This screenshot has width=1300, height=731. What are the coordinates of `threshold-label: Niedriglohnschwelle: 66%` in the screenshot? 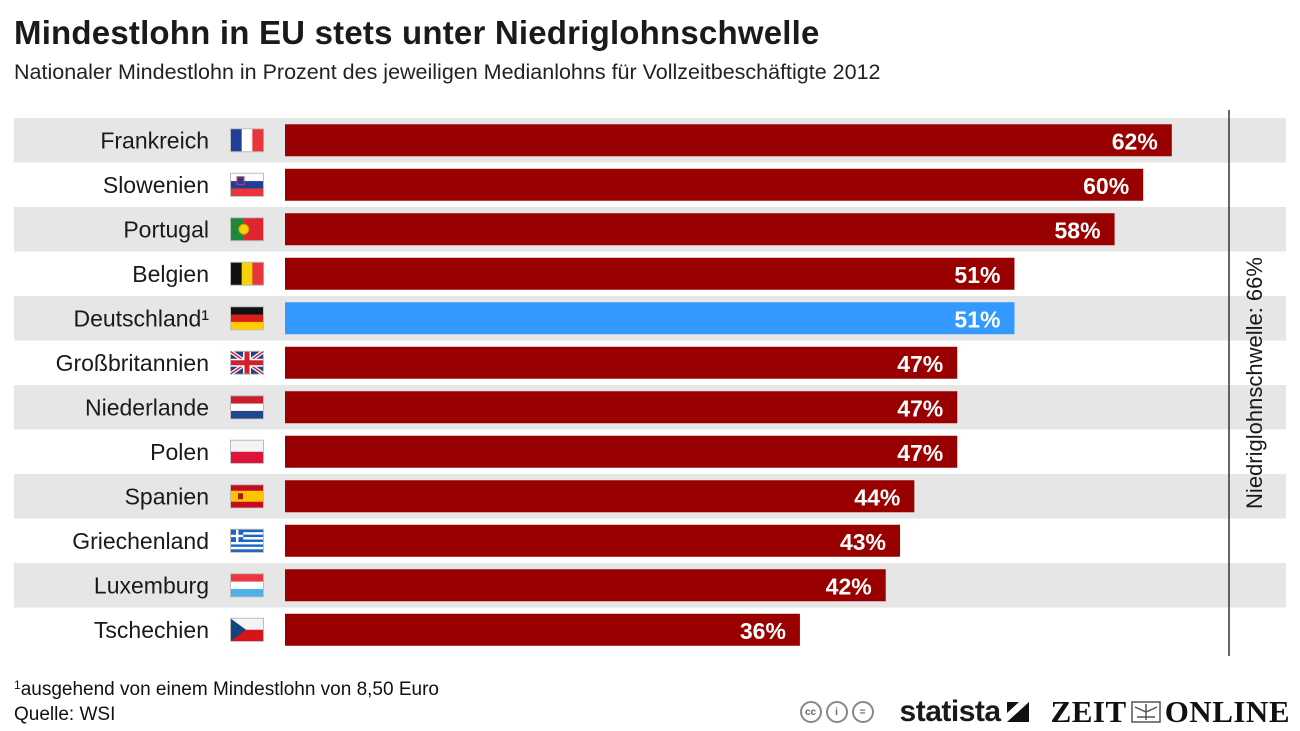 It's located at (1254, 383).